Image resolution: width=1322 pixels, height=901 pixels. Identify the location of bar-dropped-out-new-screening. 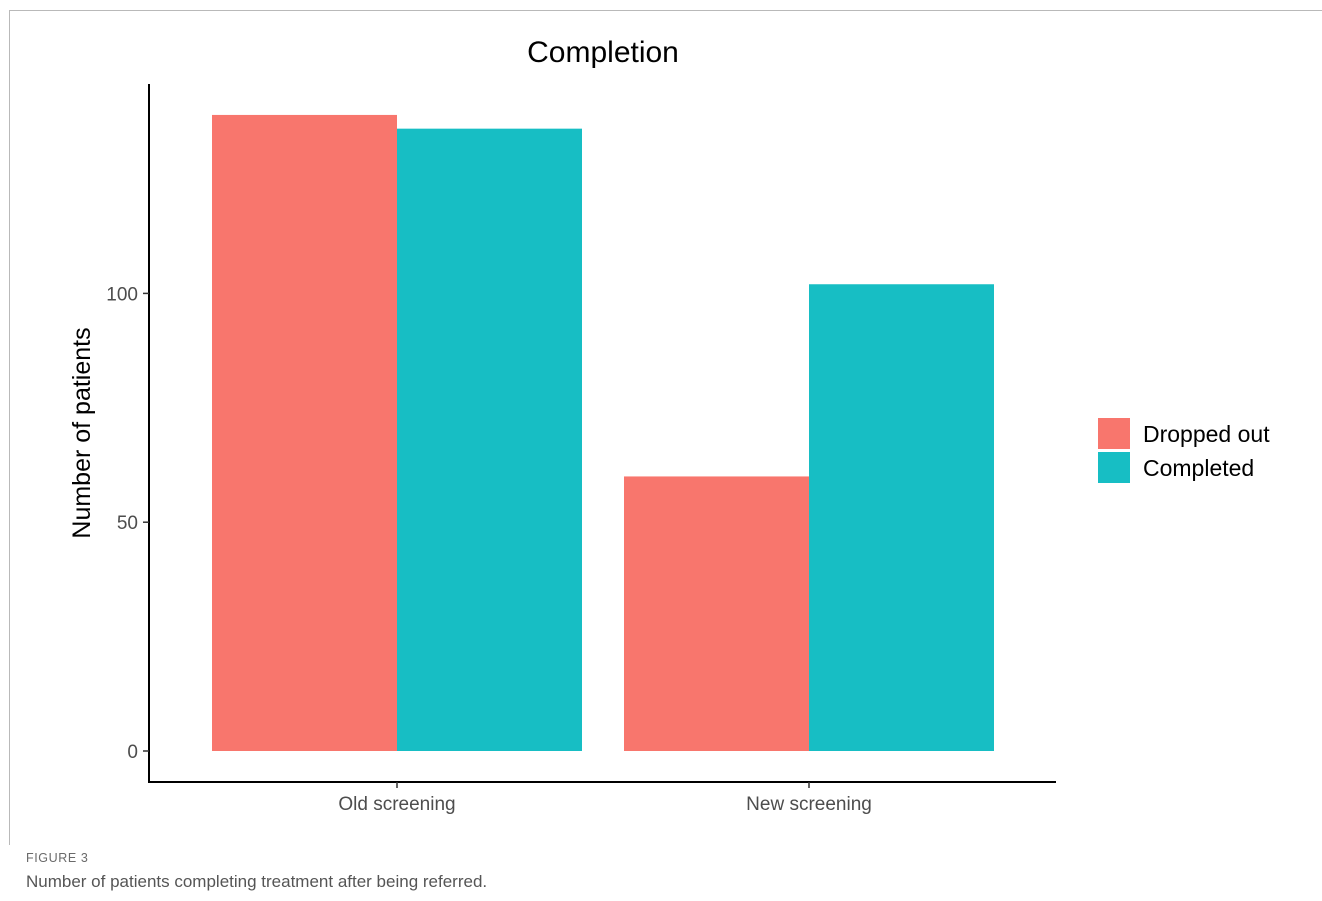
(716, 613).